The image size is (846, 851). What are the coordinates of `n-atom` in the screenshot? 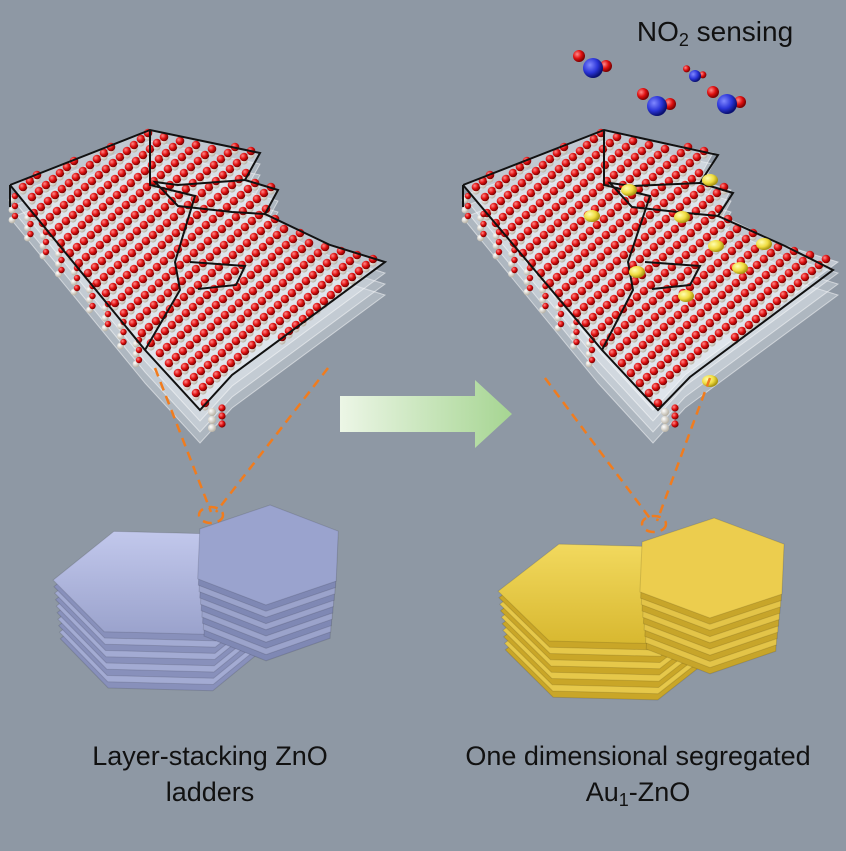 It's located at (727, 104).